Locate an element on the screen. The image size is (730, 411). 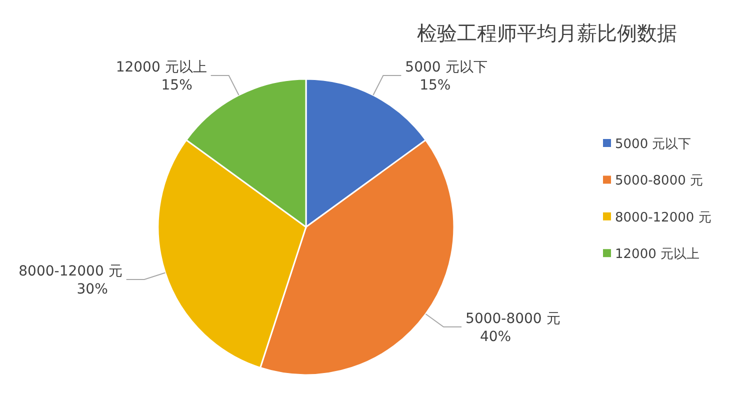
legend-label: 5000-8000 元 is located at coordinates (659, 181).